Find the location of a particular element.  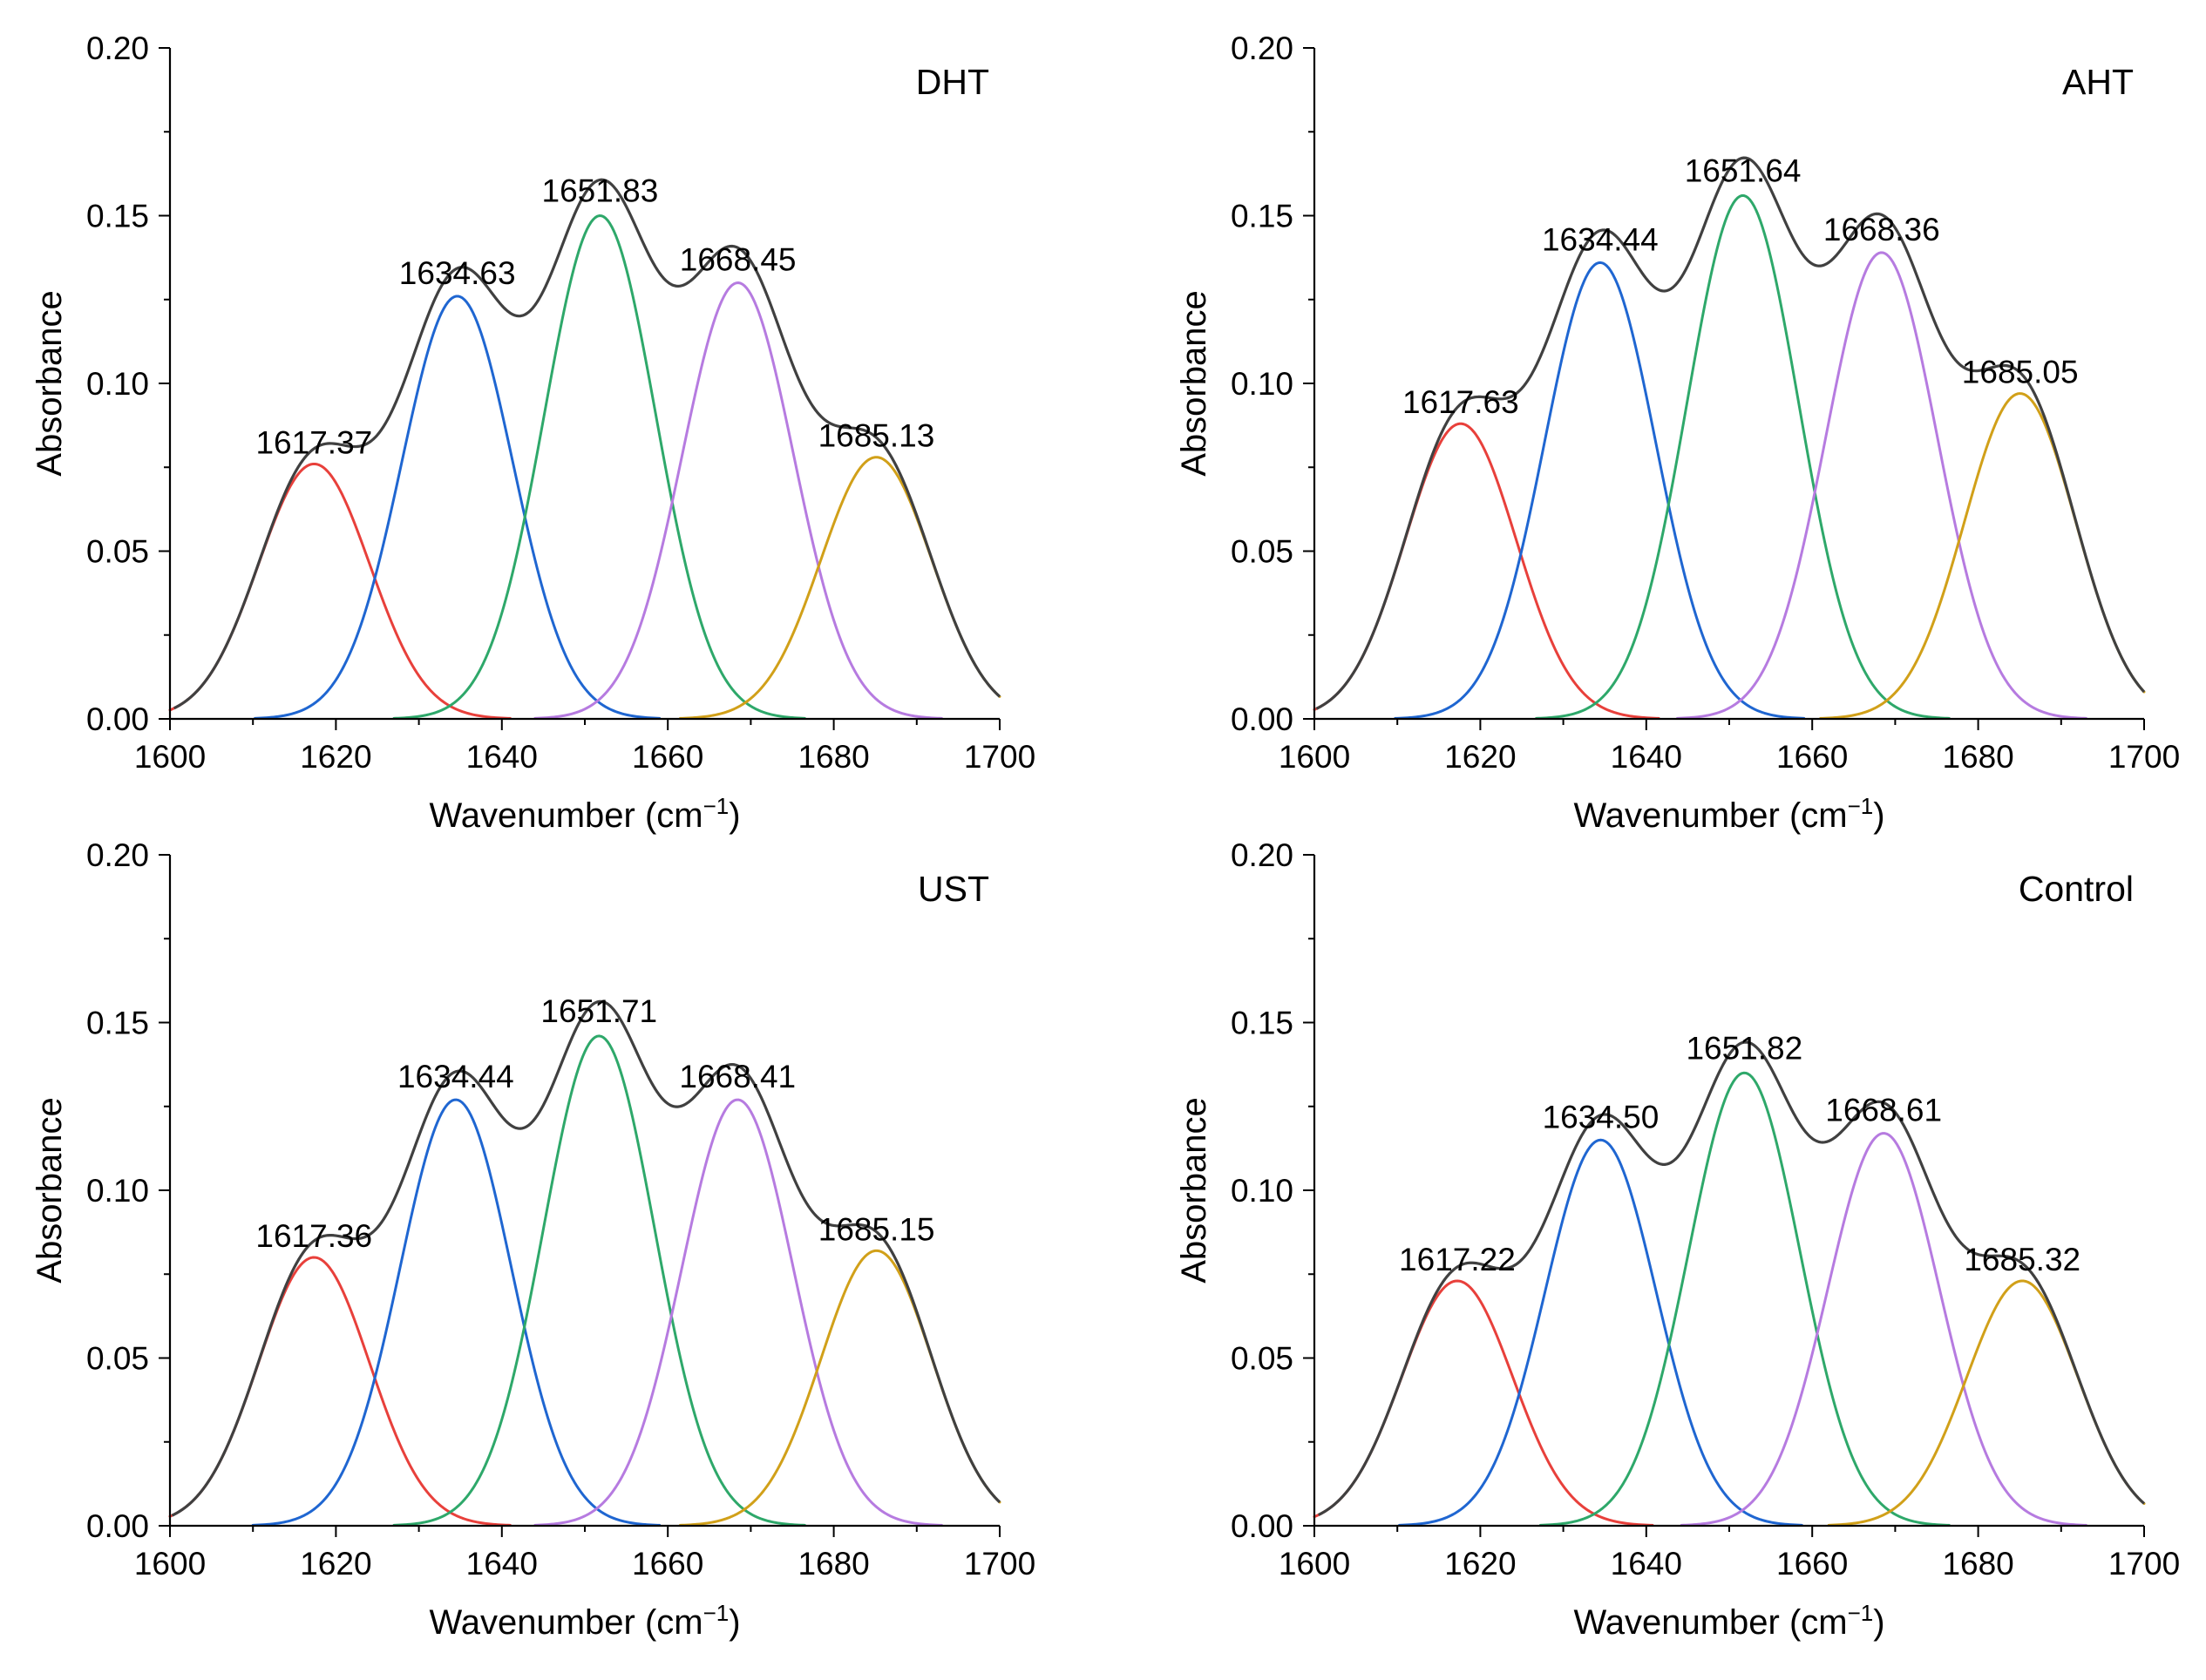

panel-title: Control is located at coordinates (2076, 889).